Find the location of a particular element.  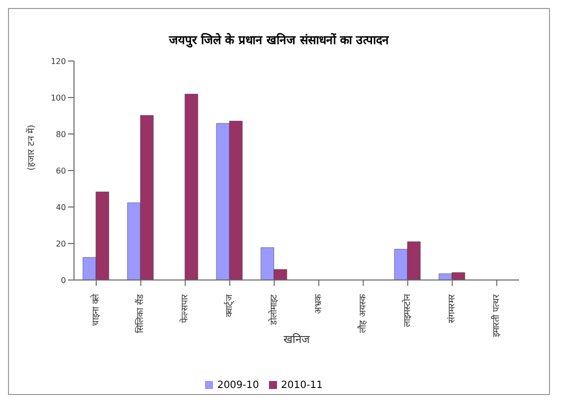

y-tick-label: 80 is located at coordinates (61, 134).